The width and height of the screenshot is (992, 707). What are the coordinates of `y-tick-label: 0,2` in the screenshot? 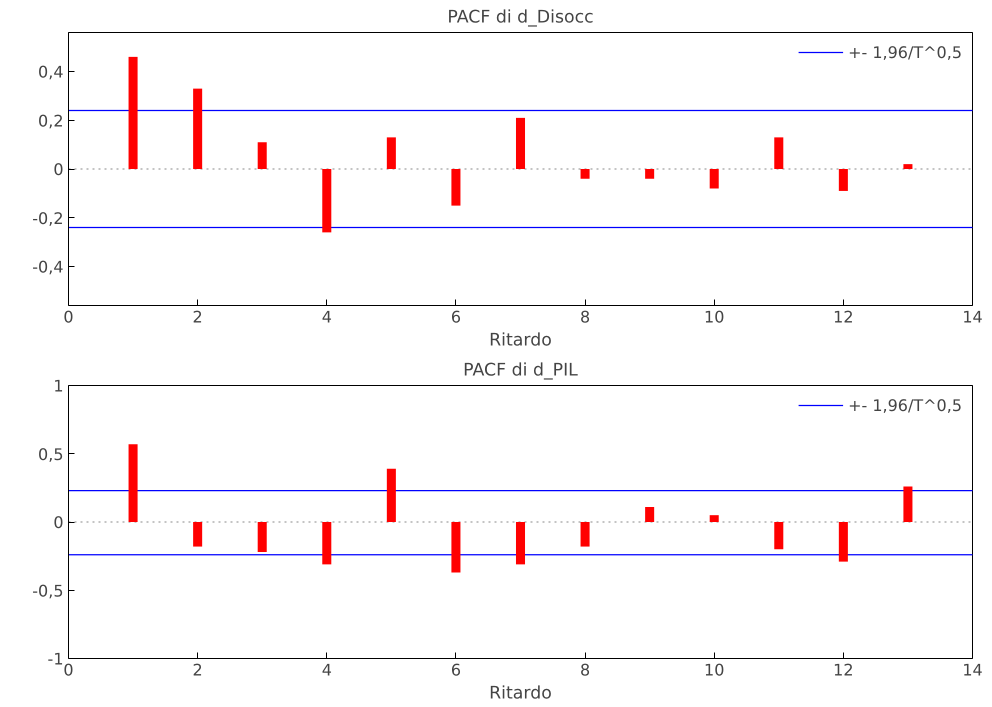 It's located at (51, 120).